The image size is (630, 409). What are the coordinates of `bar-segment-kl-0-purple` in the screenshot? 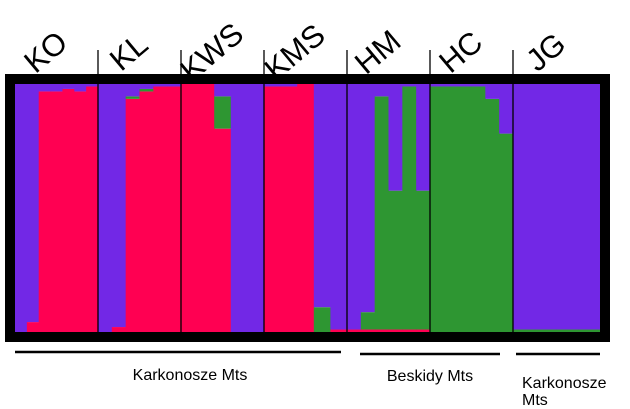 It's located at (105, 208).